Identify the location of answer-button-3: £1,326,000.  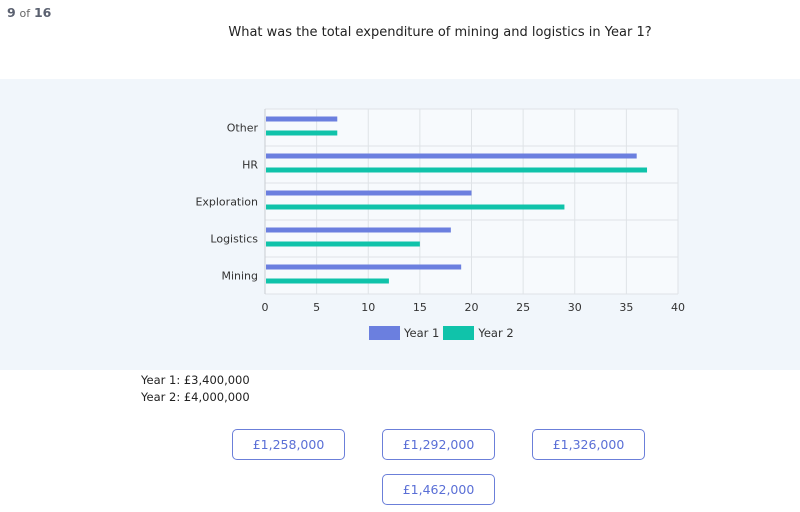
(588, 444).